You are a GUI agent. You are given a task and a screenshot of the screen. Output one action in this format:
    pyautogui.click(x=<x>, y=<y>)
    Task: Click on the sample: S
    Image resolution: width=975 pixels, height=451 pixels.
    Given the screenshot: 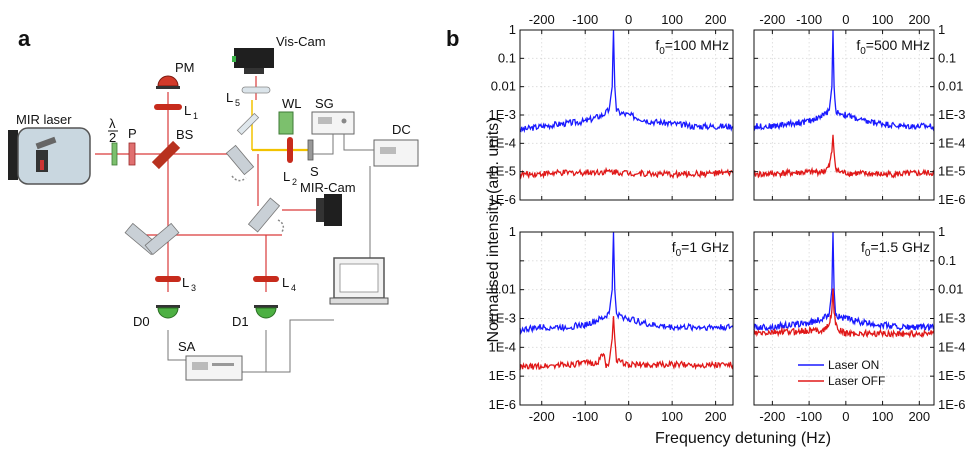 What is the action you would take?
    pyautogui.click(x=313, y=159)
    